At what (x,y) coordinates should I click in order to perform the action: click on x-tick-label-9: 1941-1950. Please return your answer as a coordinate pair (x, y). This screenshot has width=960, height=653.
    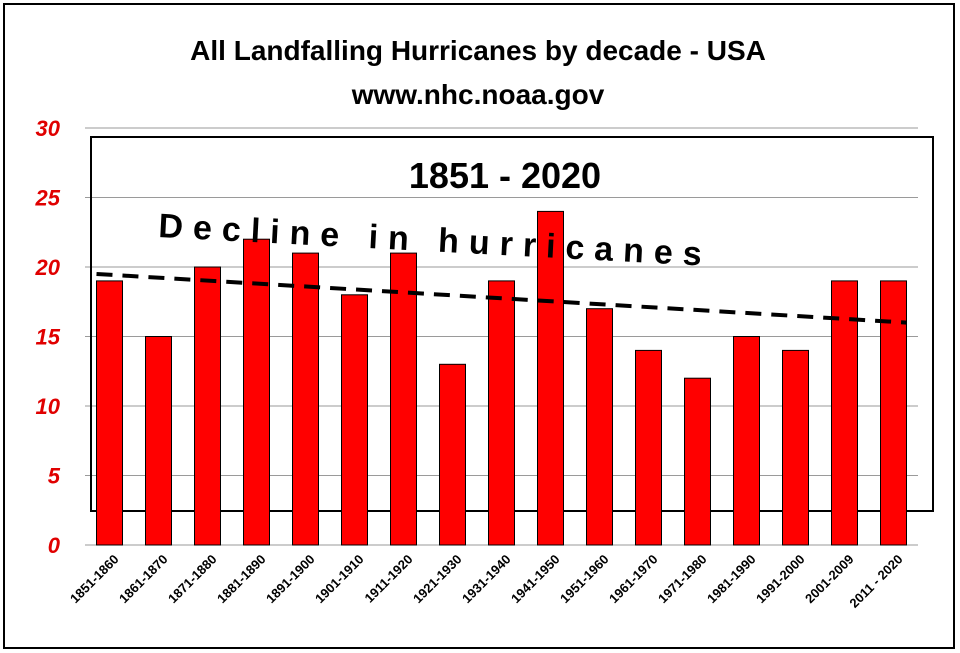
    Looking at the image, I should click on (535, 579).